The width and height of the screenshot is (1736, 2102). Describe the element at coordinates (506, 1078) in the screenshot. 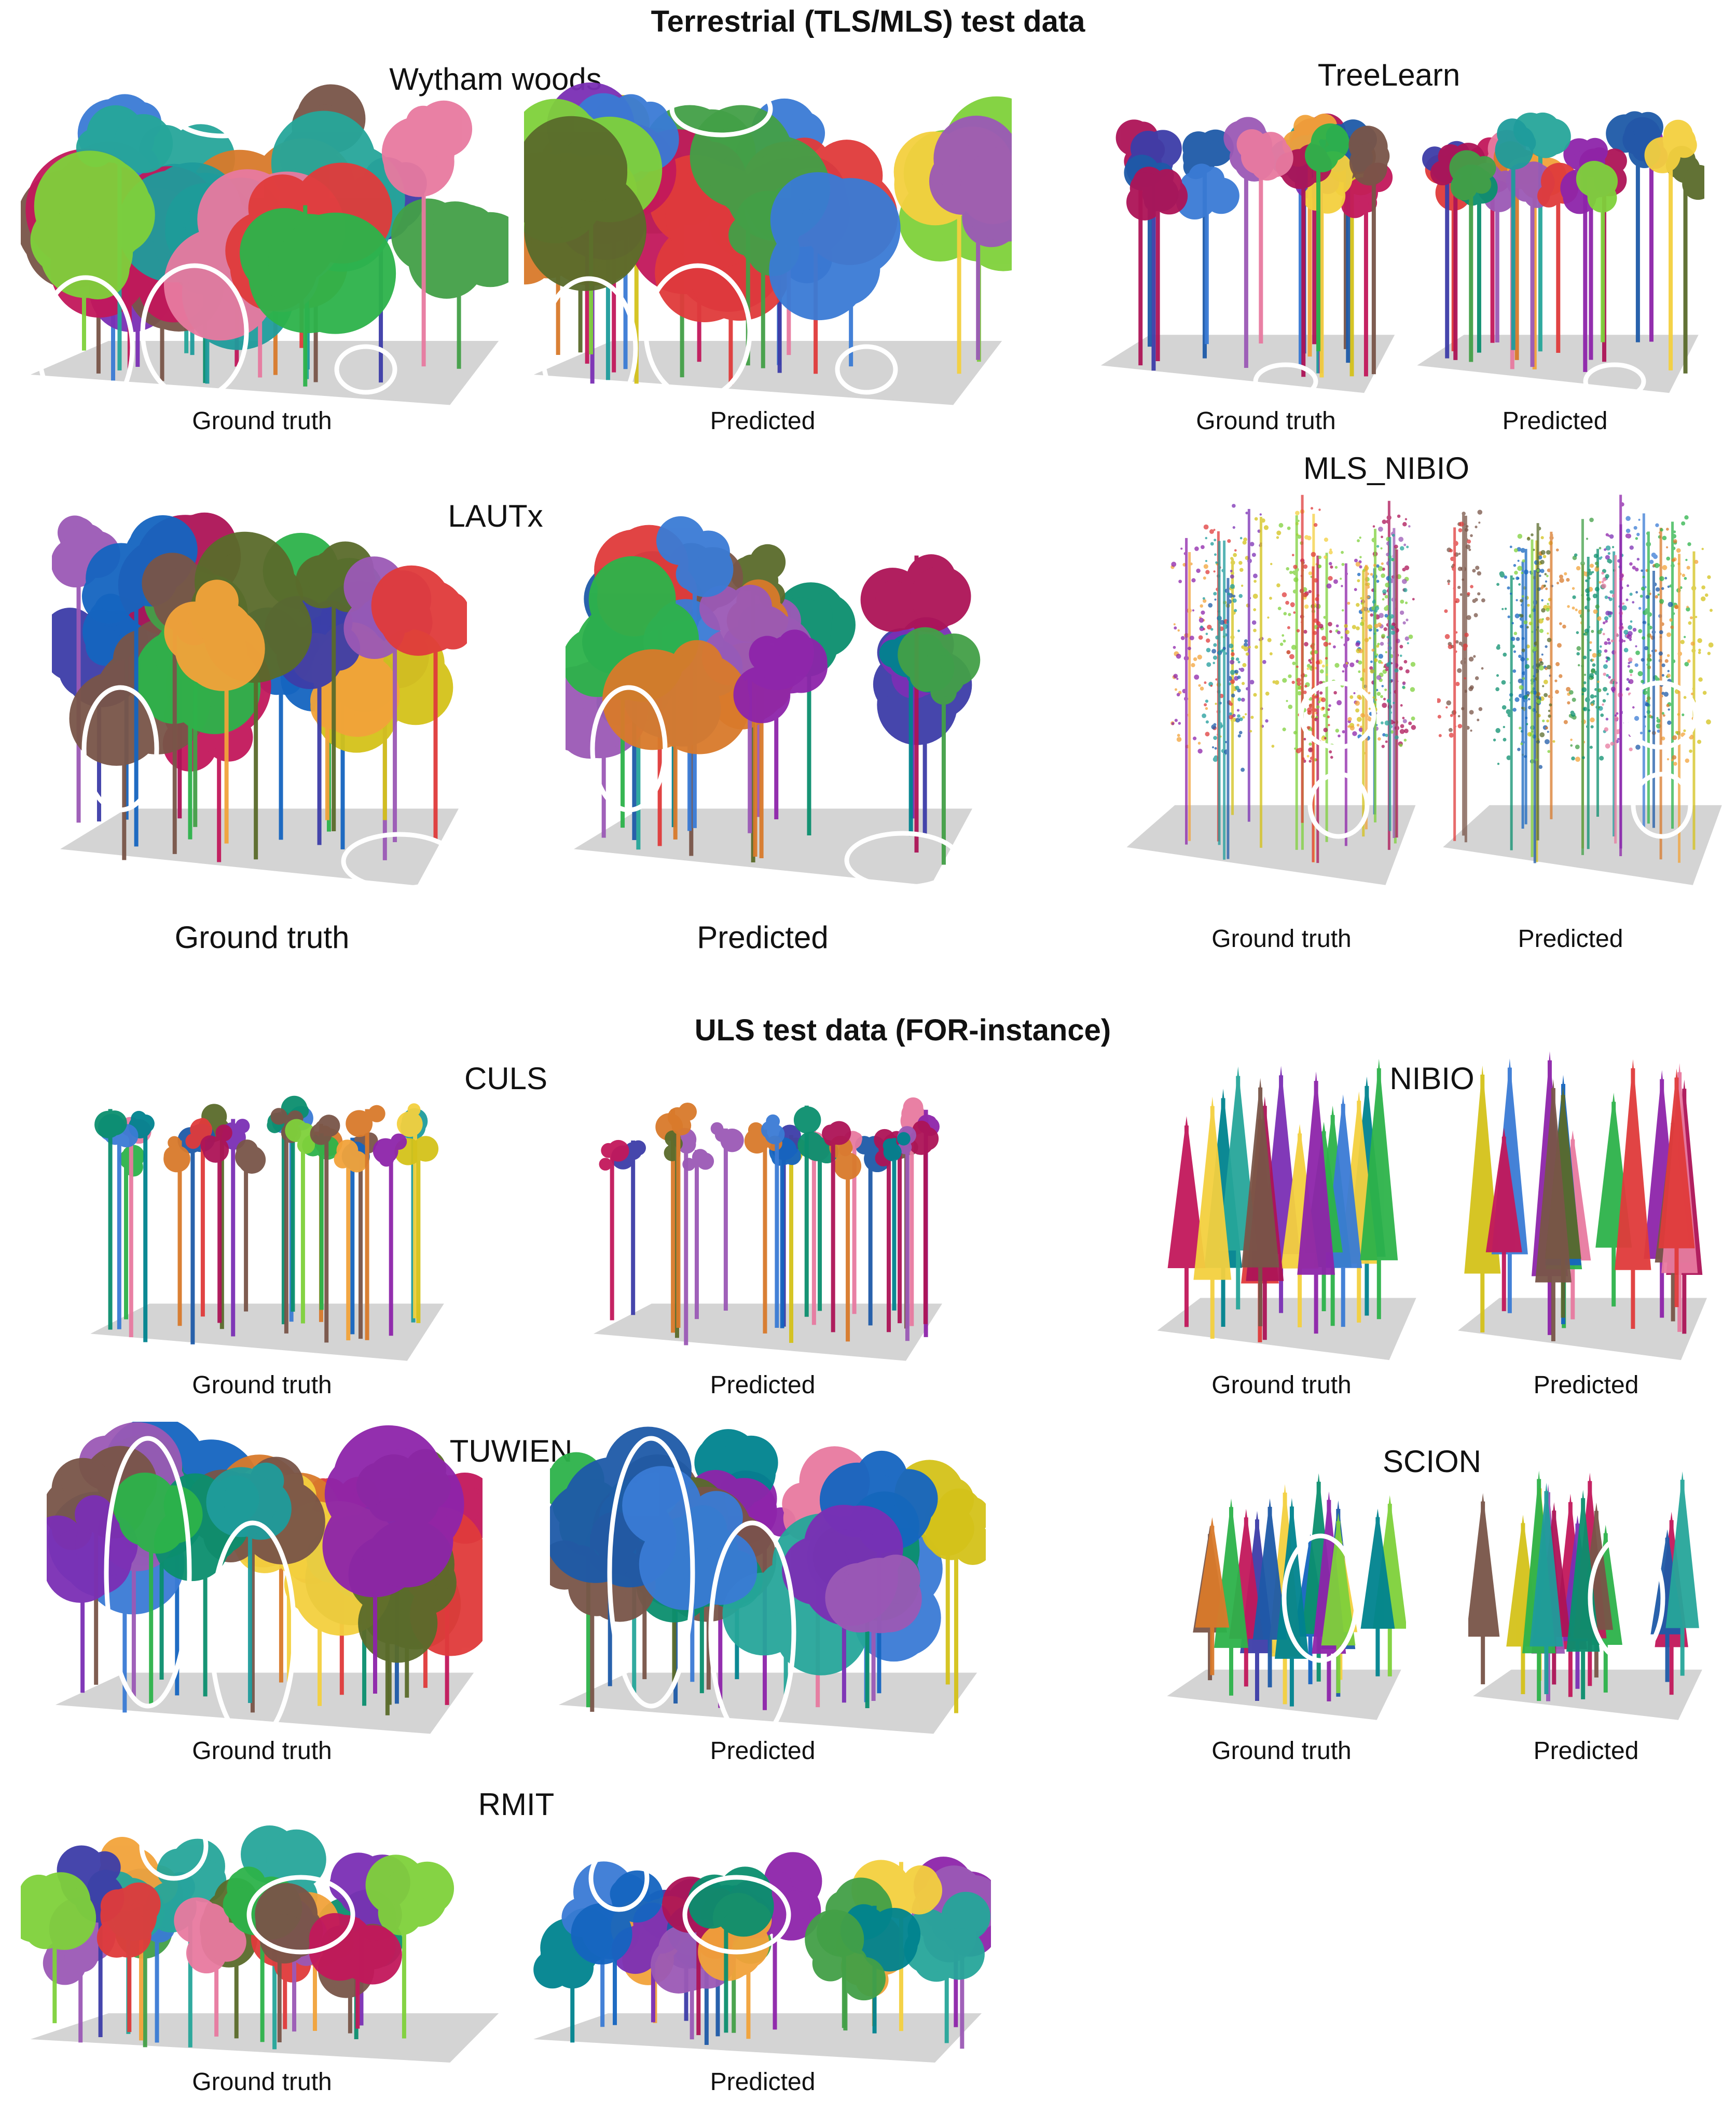

I see `dataset-title-culs: CULS` at that location.